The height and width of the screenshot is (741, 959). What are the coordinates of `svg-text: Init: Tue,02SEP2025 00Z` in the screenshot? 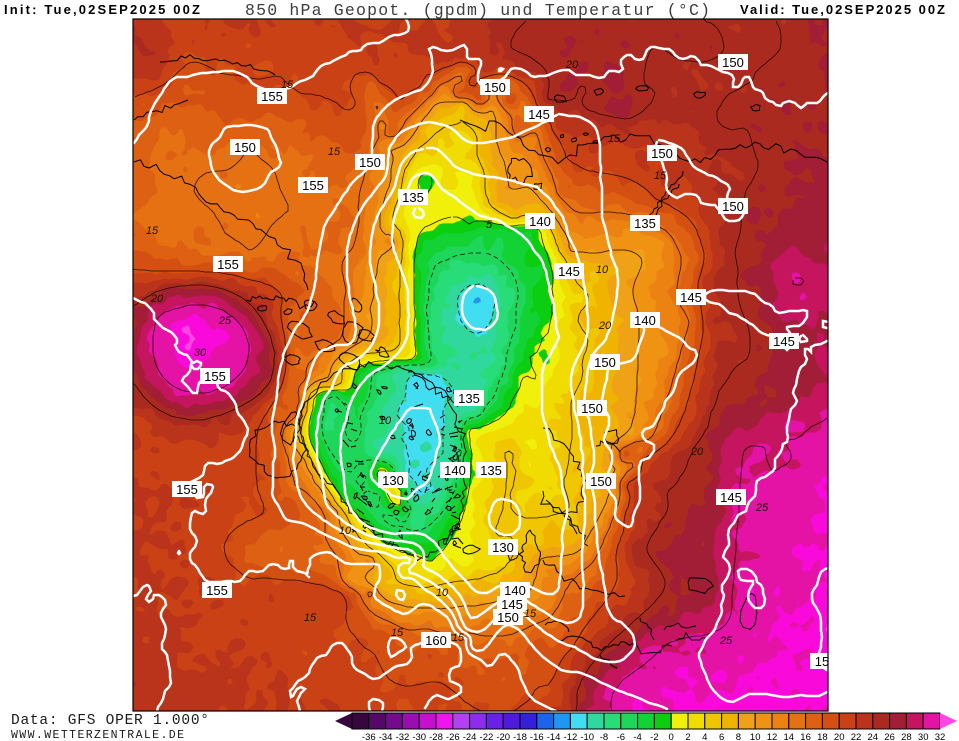 It's located at (102, 9).